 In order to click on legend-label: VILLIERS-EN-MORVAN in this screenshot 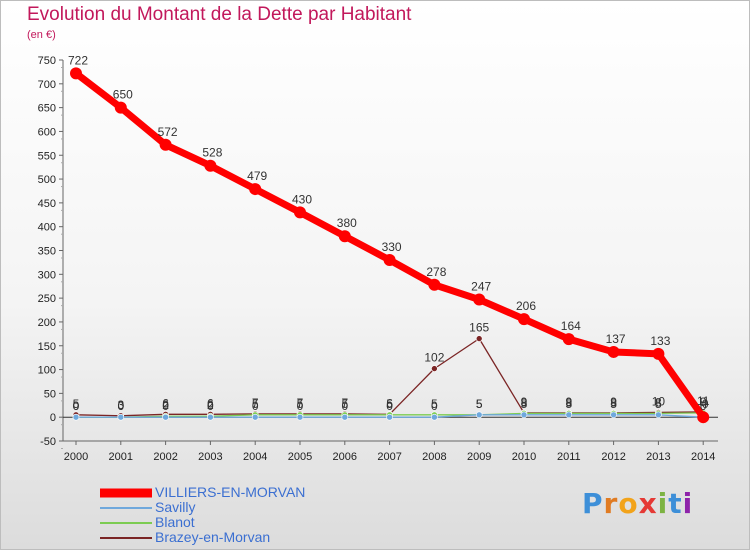, I will do `click(230, 492)`.